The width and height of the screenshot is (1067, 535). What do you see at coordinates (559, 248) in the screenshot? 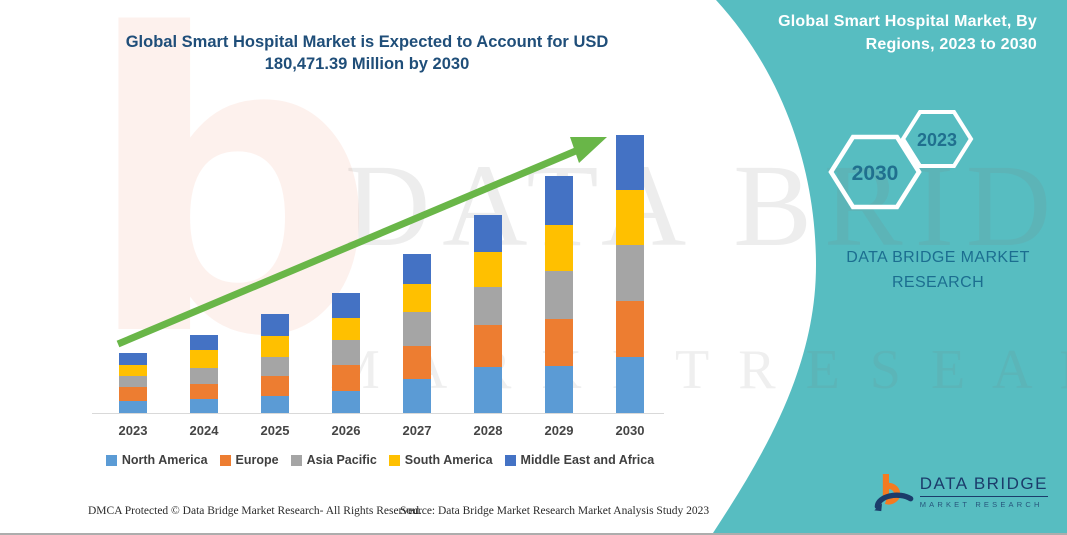
I see `bar-segment-2029-south-america` at bounding box center [559, 248].